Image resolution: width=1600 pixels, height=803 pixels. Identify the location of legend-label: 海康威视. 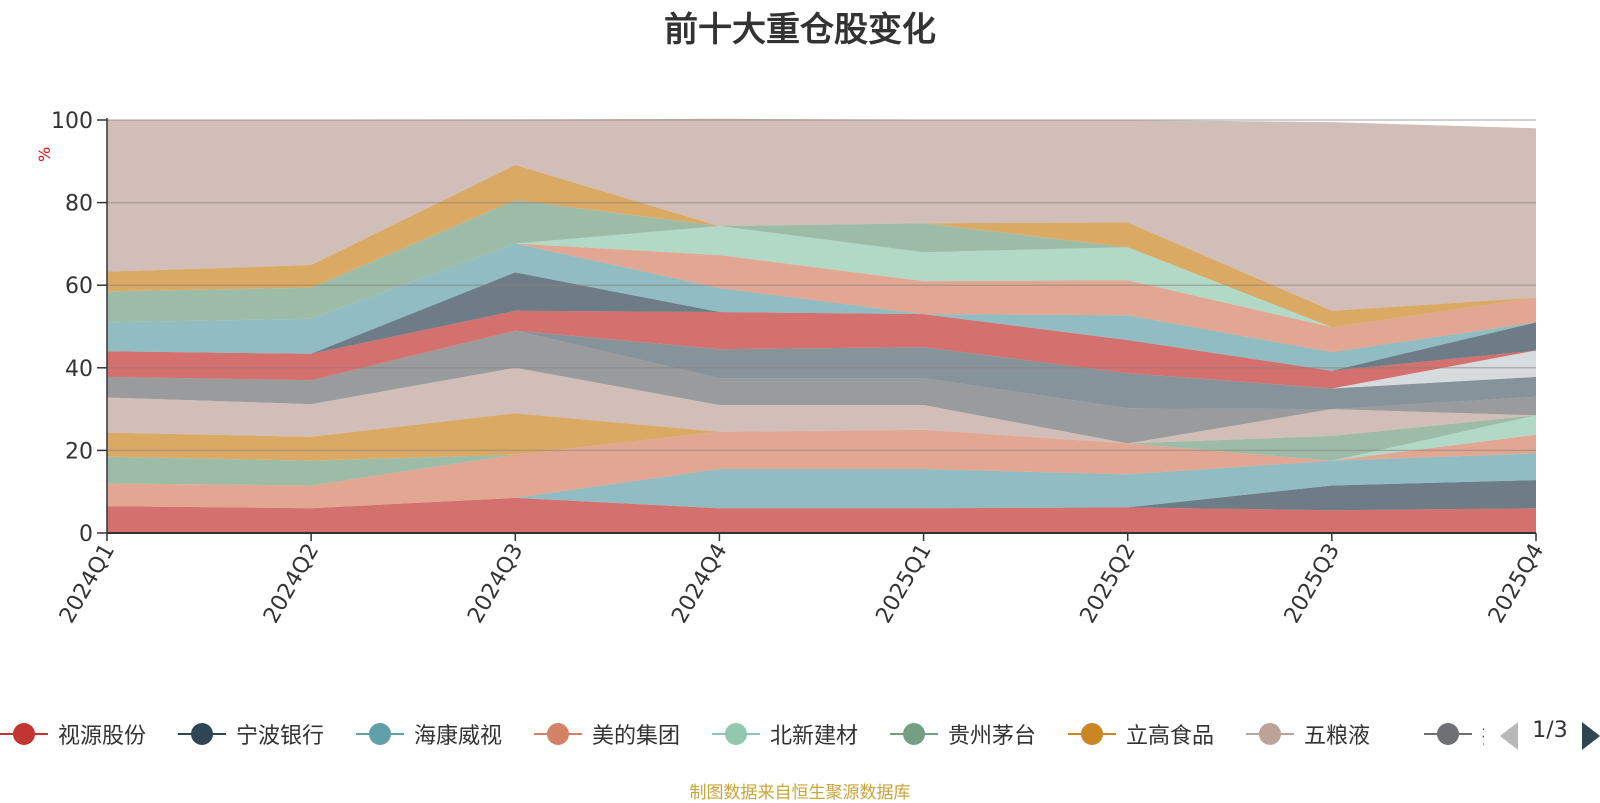
(458, 736).